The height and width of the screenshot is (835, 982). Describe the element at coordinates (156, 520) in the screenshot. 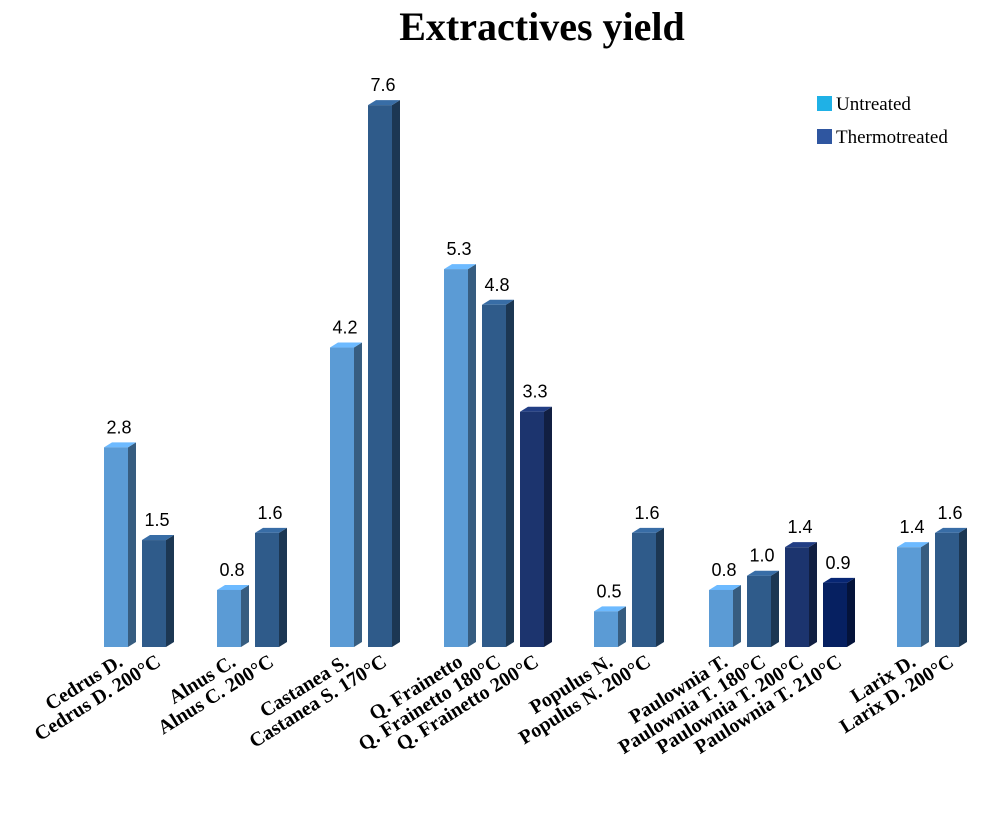

I see `data-label: 1.5` at that location.